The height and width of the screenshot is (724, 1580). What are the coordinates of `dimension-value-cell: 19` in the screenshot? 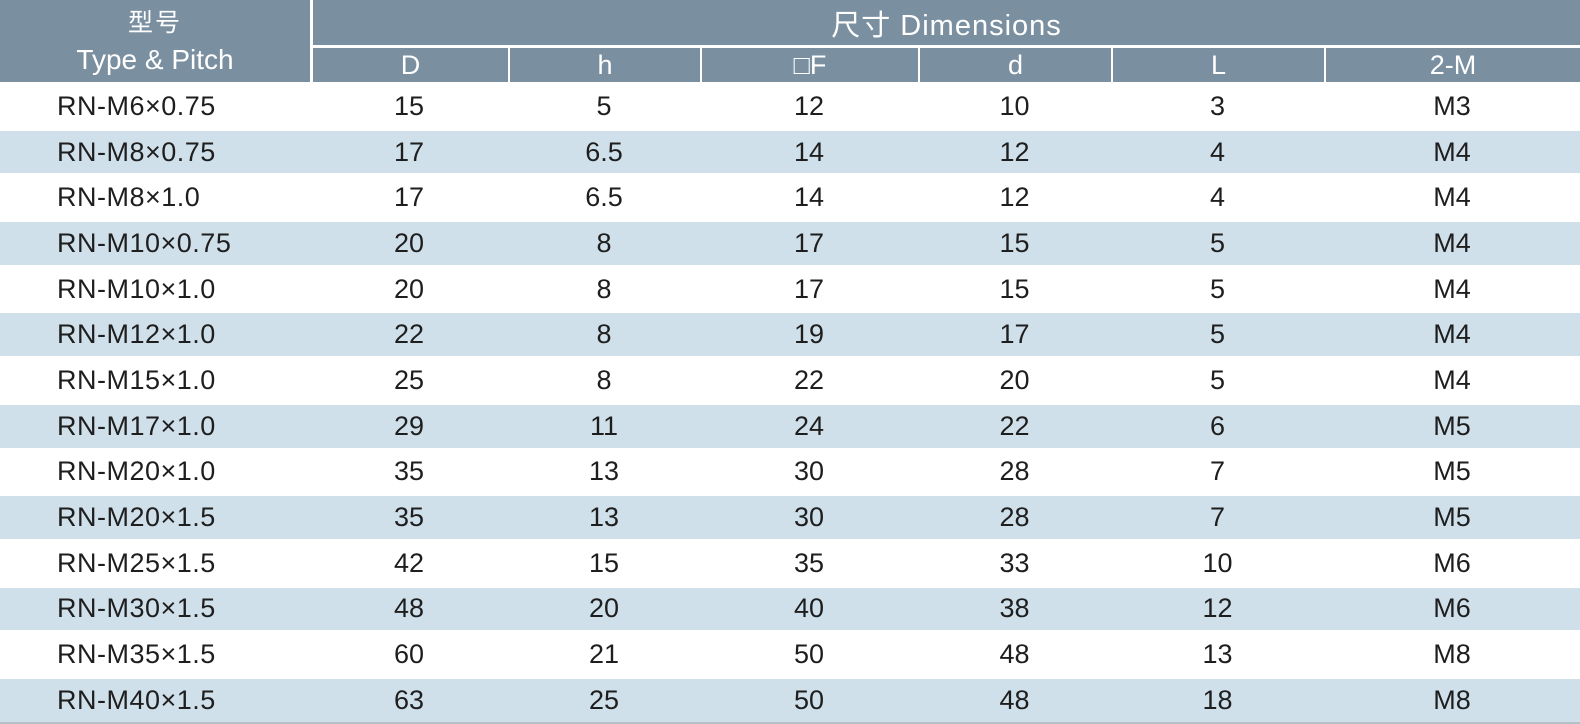 It's located at (809, 333).